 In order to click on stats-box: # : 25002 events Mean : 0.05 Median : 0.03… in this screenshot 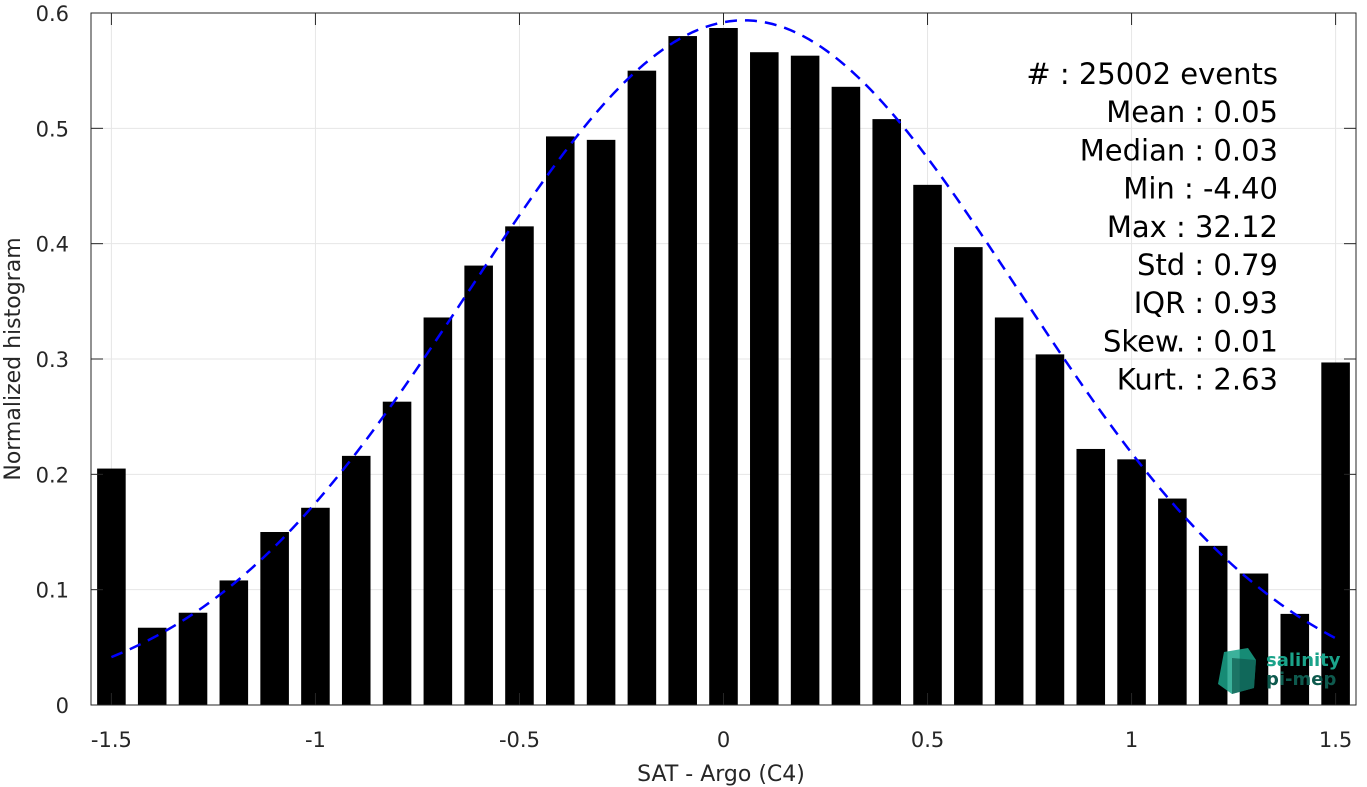, I will do `click(1152, 227)`.